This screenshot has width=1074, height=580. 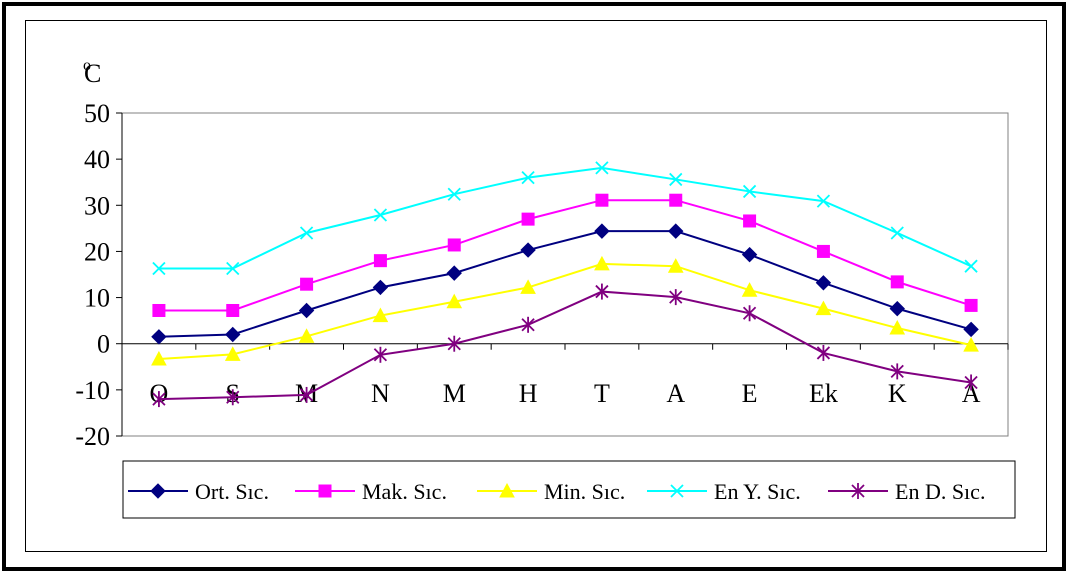 I want to click on legend-label: Mak. Sıc., so click(x=404, y=491).